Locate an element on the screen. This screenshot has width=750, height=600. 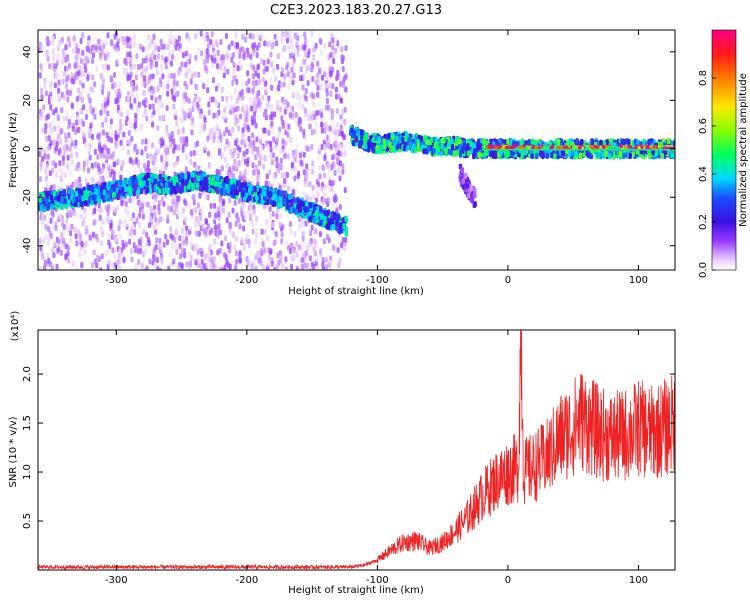
spectrogram-x-tick-label: 0 is located at coordinates (508, 280).